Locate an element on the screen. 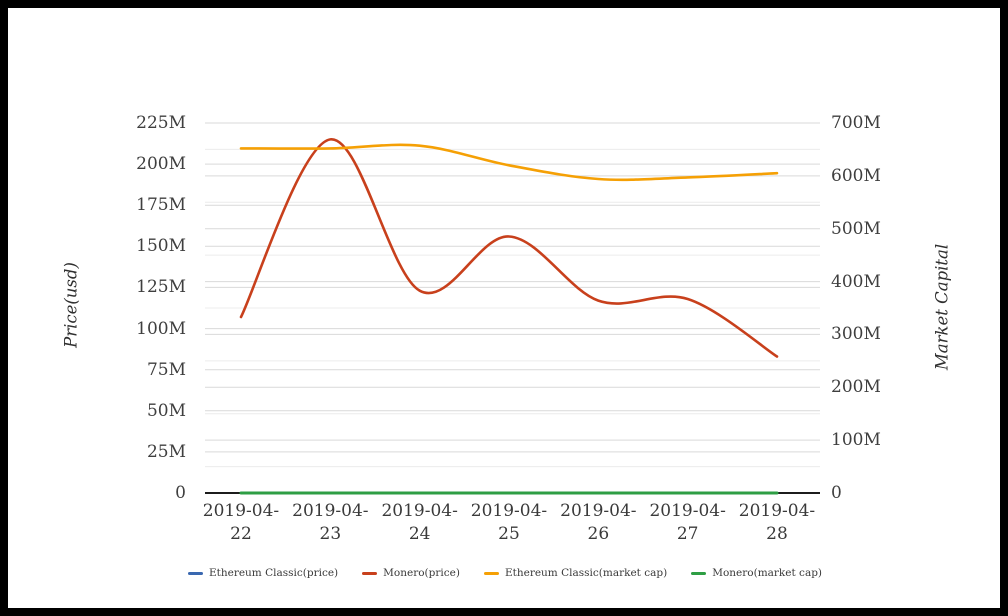 The width and height of the screenshot is (1008, 616). x-tick-line2: 26 is located at coordinates (598, 534).